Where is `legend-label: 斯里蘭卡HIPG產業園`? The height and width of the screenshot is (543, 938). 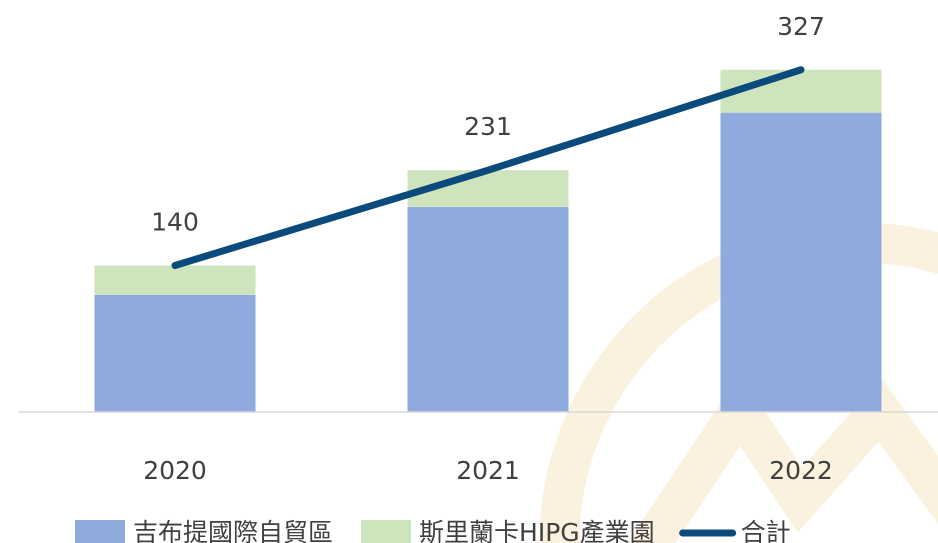
legend-label: 斯里蘭卡HIPG產業園 is located at coordinates (537, 530).